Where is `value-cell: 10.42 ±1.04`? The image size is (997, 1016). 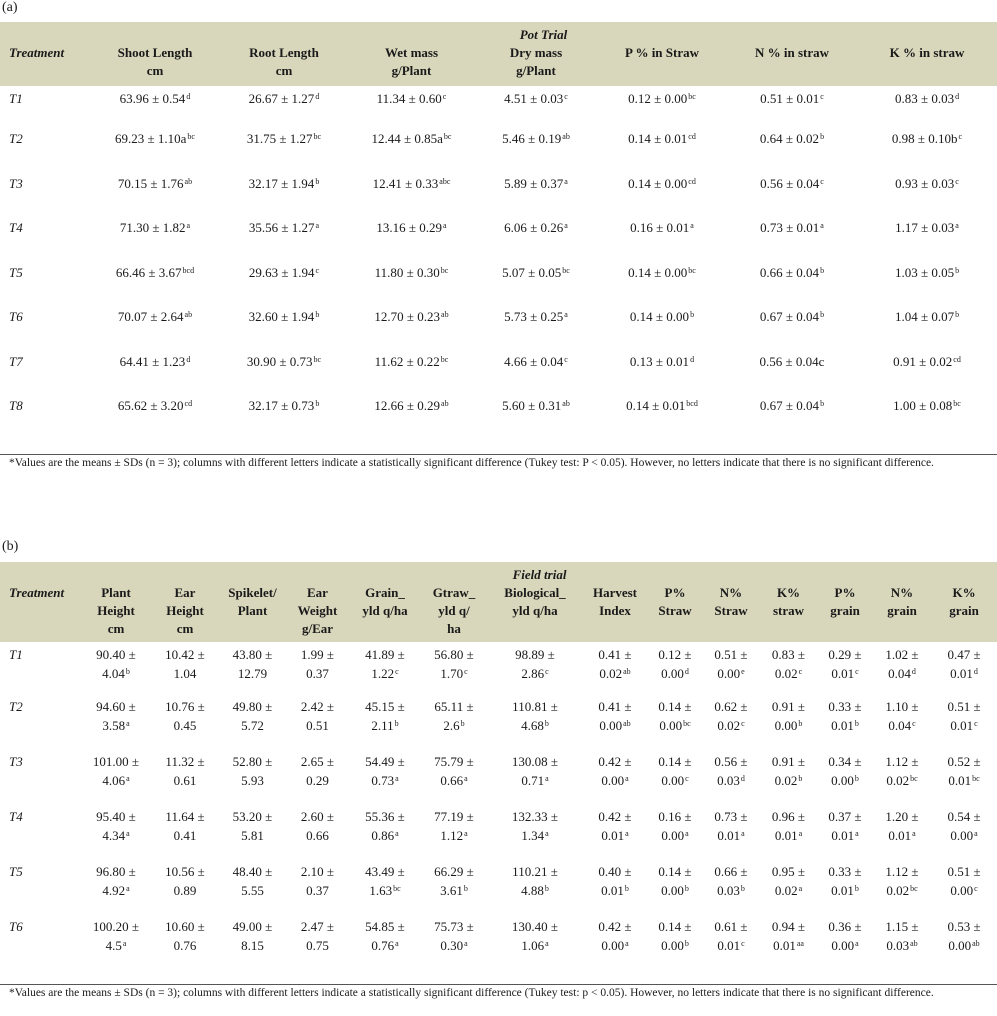 value-cell: 10.42 ±1.04 is located at coordinates (185, 664).